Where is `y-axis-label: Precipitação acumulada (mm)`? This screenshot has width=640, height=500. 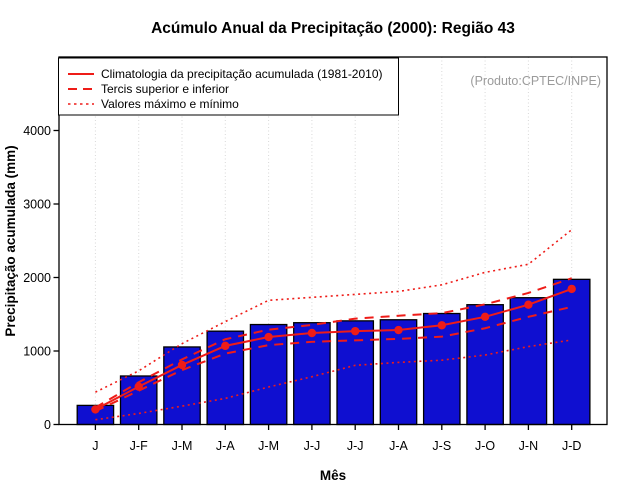 y-axis-label: Precipitação acumulada (mm) is located at coordinates (10, 240).